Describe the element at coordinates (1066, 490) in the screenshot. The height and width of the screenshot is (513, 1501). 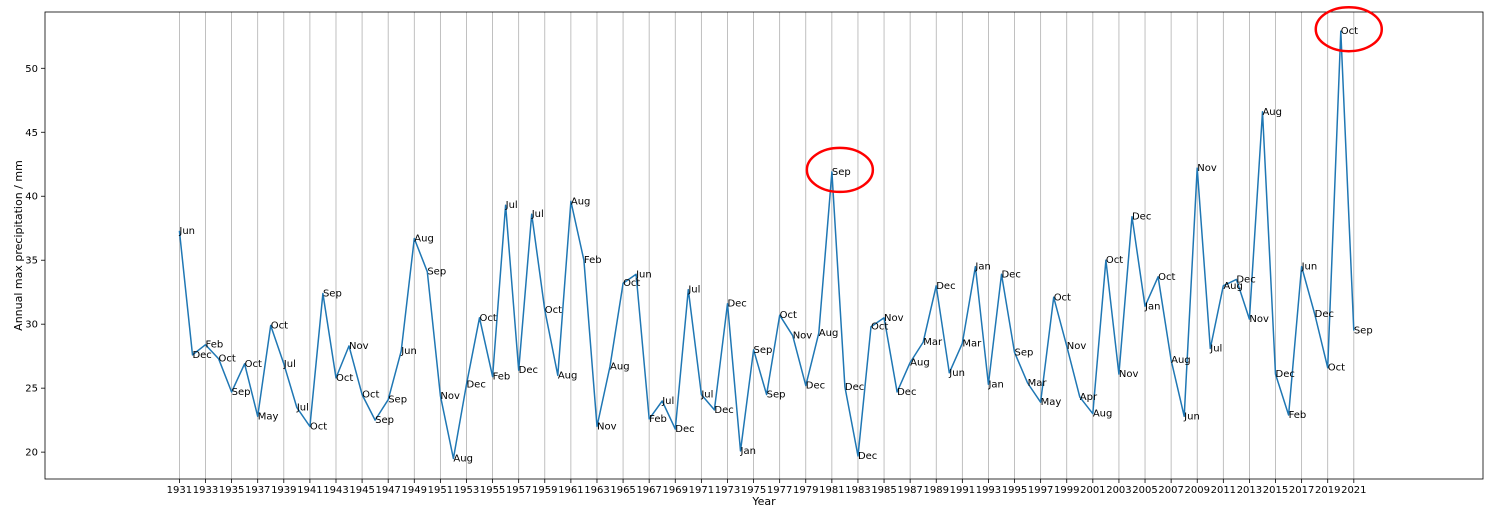
I see `x-tick-label: 1999` at that location.